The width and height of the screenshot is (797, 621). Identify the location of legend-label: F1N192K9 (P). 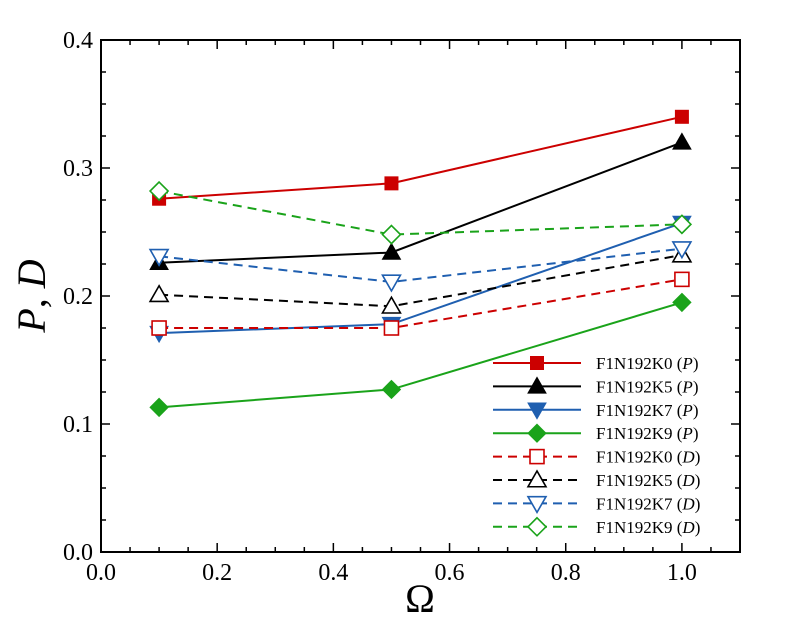
(647, 433).